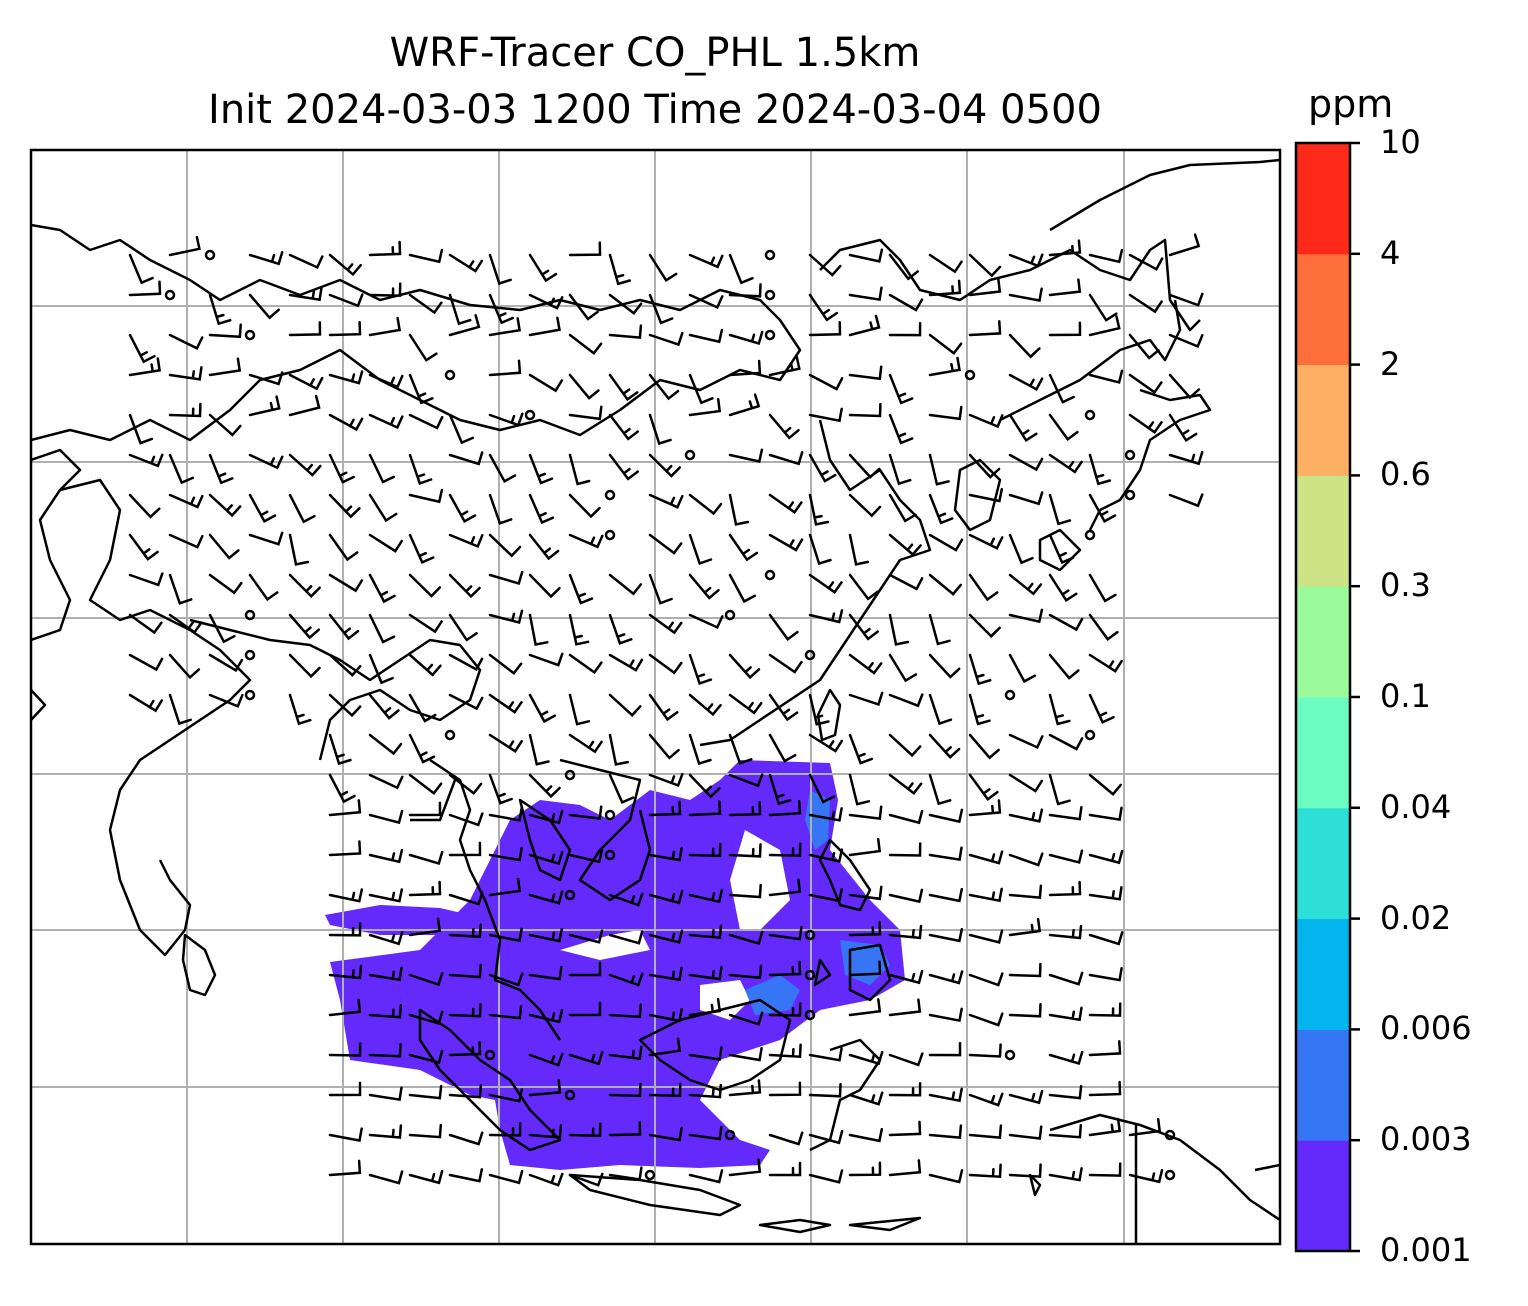 Image resolution: width=1528 pixels, height=1306 pixels. I want to click on colorbar-swatch, so click(1323, 1085).